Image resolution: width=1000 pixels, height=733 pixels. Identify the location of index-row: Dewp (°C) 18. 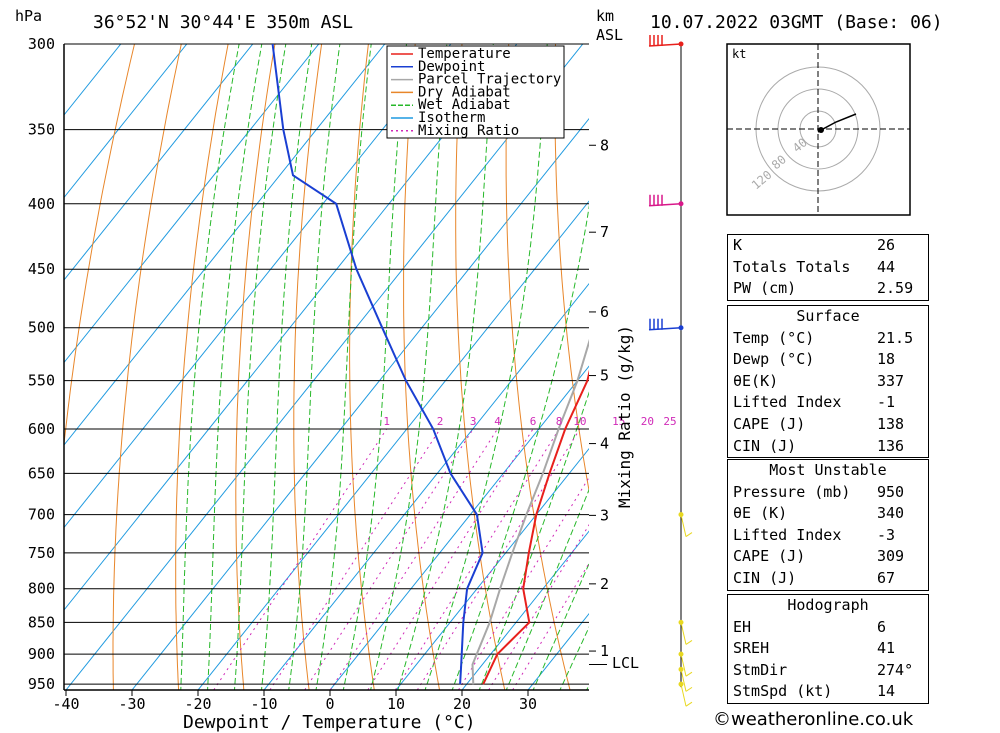
(814, 359).